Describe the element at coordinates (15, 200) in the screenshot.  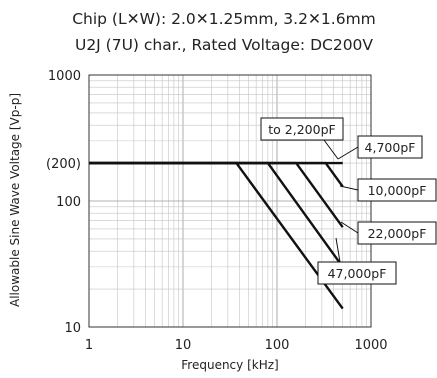
I see `y-axis-label: Allowable Sine Wave Voltage [Vp-p]` at that location.